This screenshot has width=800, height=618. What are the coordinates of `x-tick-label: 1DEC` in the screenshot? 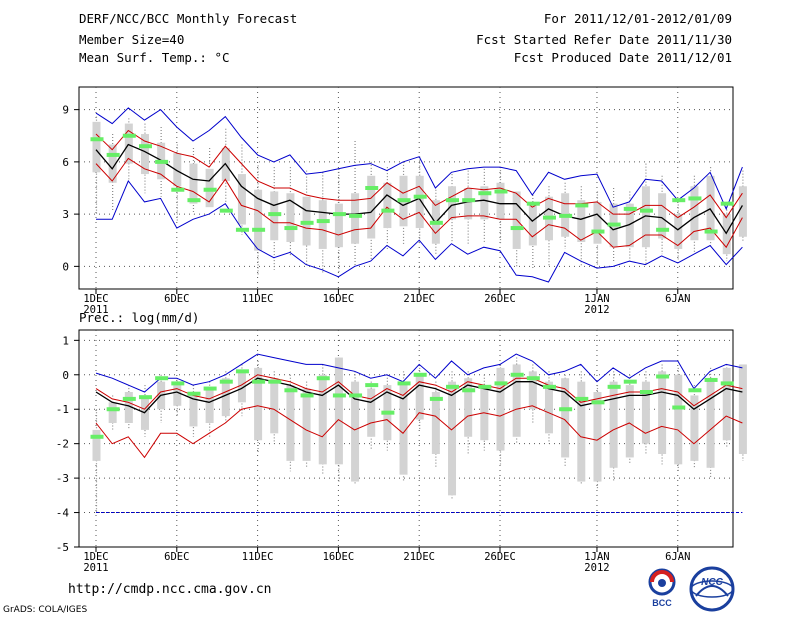 It's located at (95, 299).